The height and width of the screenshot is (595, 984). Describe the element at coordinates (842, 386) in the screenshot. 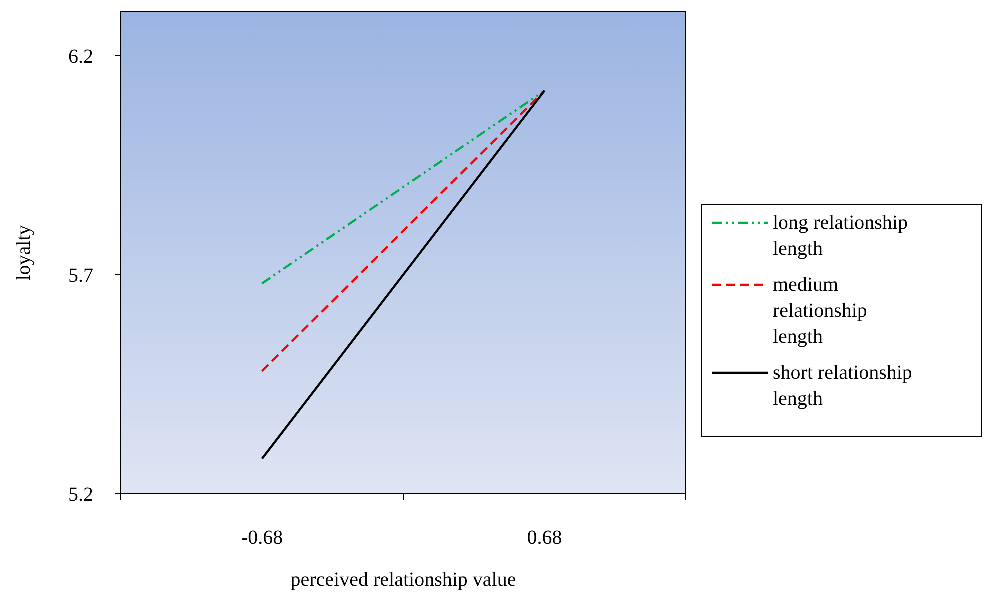

I see `legend-label: short relationship length` at that location.